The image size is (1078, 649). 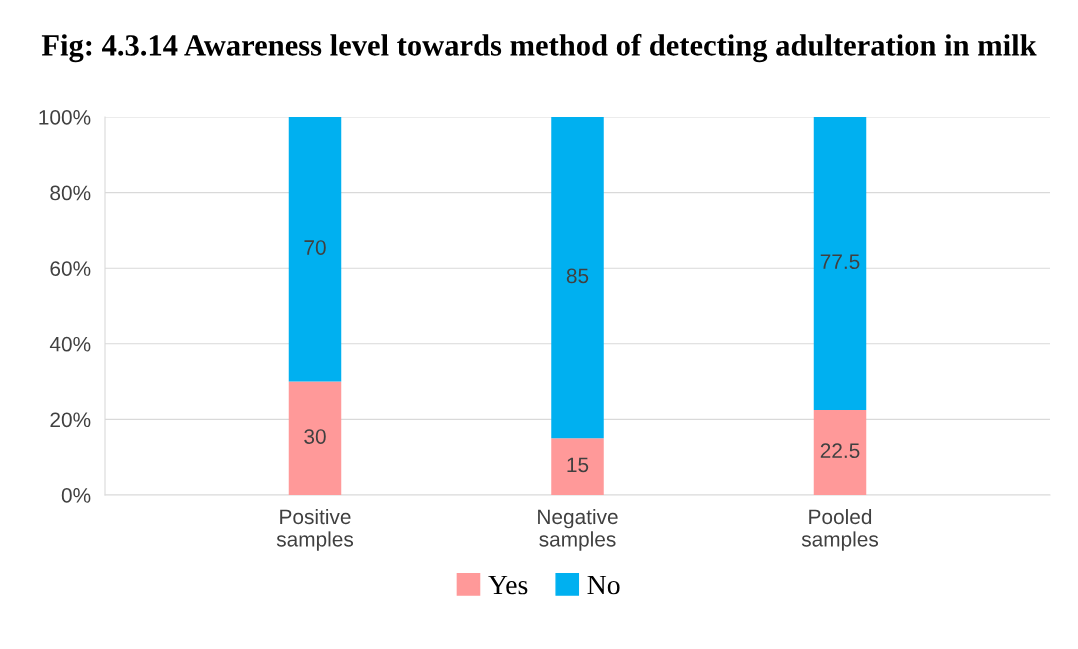 What do you see at coordinates (578, 529) in the screenshot?
I see `x-tick-label: Negative samples` at bounding box center [578, 529].